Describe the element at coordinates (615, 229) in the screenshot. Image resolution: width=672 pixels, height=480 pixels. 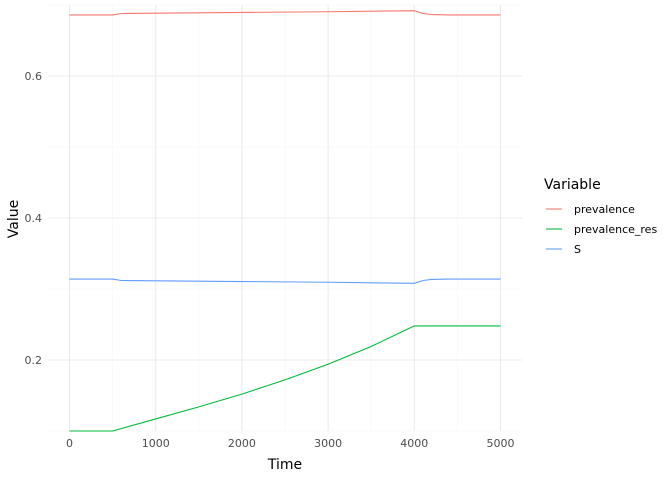
I see `legend-label: prevalence_res` at that location.